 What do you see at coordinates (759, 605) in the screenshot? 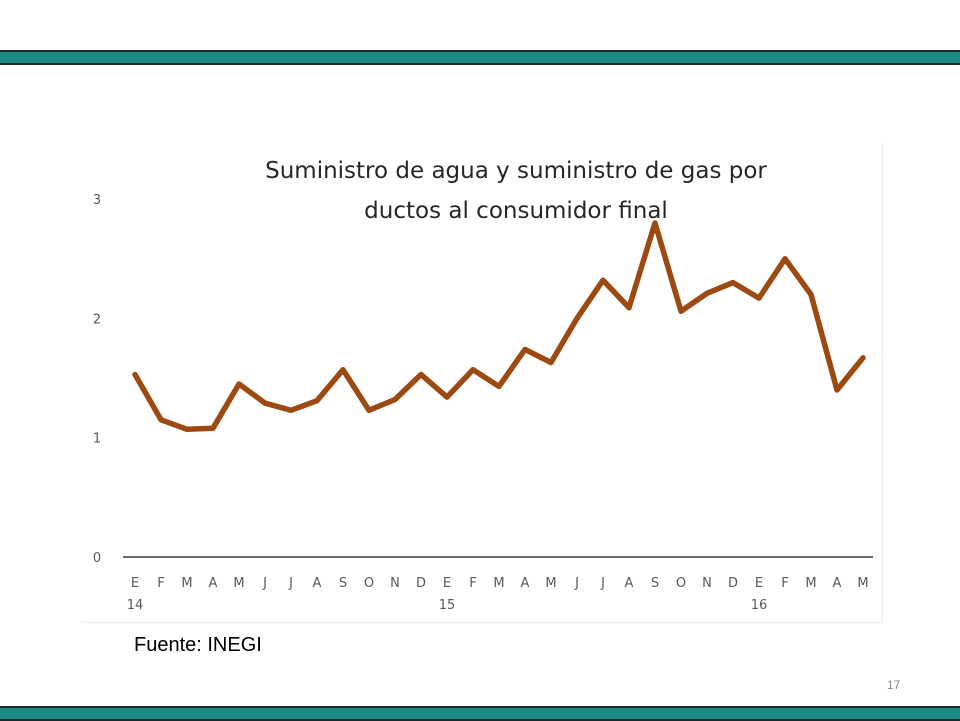
I see `x-year-label: 16` at bounding box center [759, 605].